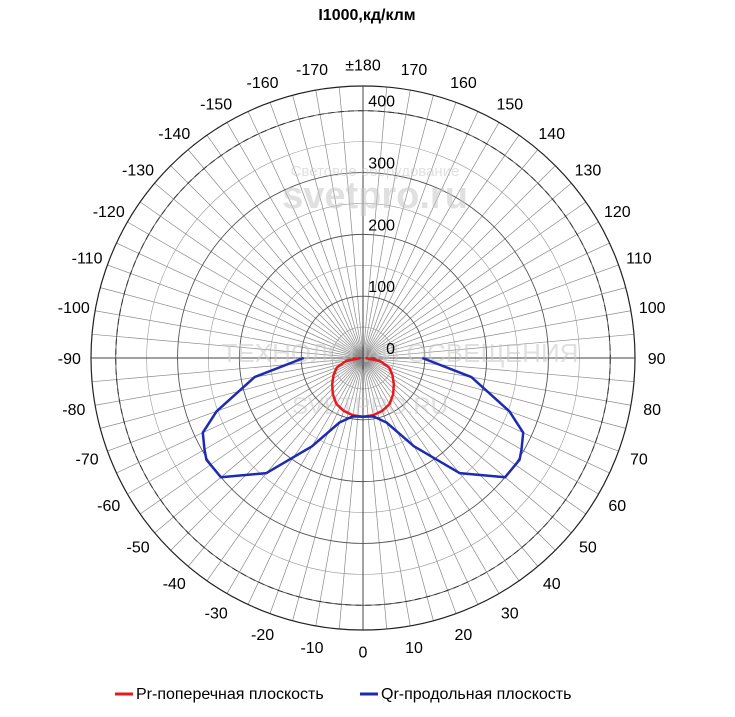 Image resolution: width=735 pixels, height=717 pixels. What do you see at coordinates (263, 83) in the screenshot?
I see `angle-tick-label: -160` at bounding box center [263, 83].